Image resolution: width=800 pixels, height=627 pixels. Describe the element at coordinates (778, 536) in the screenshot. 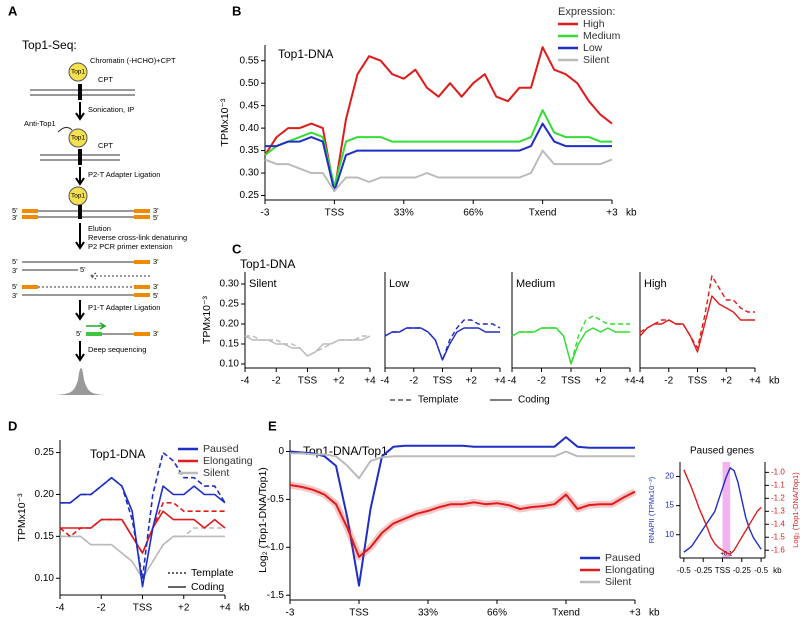

I see `y2-tick-label: -1.5` at that location.